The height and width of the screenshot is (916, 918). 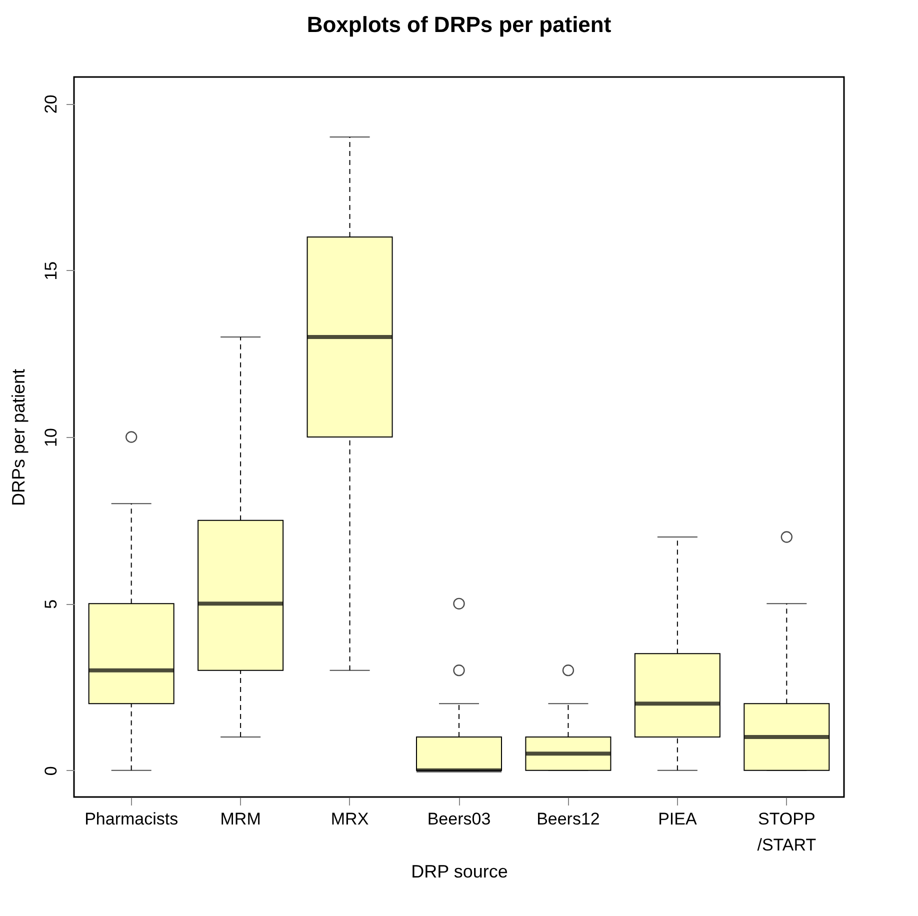 What do you see at coordinates (349, 819) in the screenshot?
I see `x-tick-label: MRX` at bounding box center [349, 819].